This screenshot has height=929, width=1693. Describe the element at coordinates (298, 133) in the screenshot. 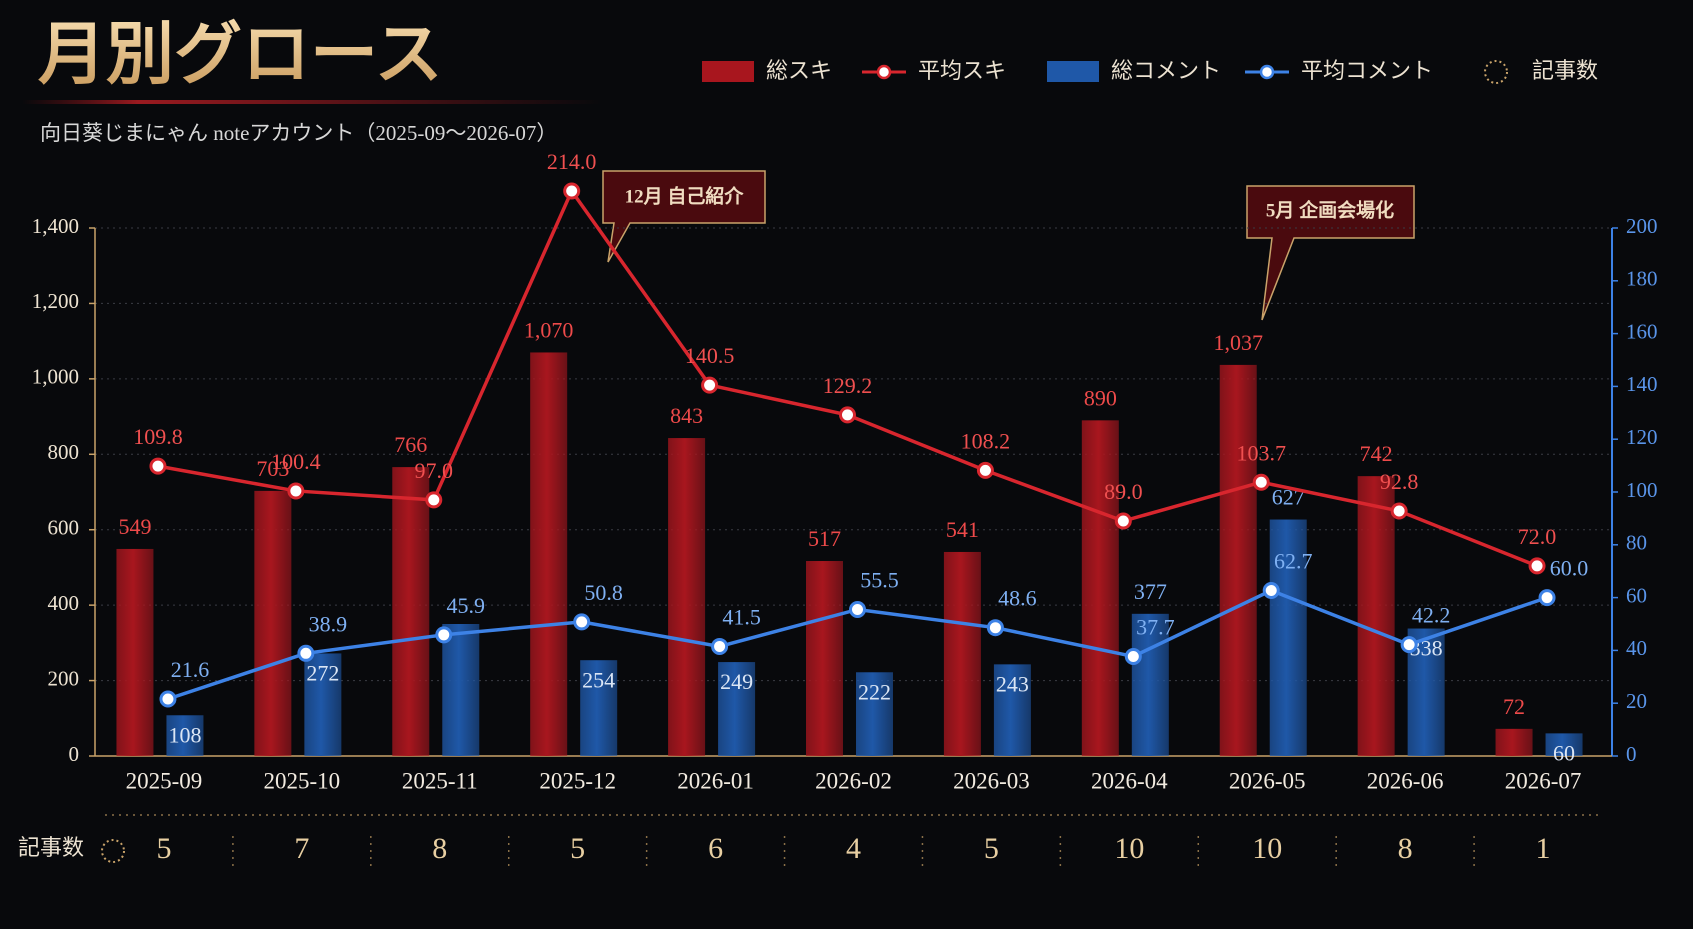

I see `subtitle: 向日葵じまにゃん noteアカウント（2025-09～2026-07）` at that location.